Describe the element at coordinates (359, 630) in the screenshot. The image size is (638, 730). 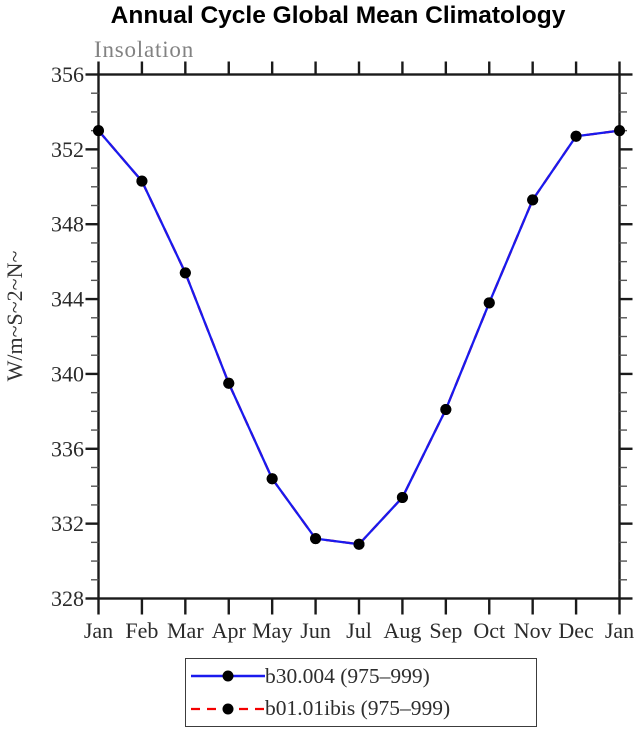
I see `x-tick-label: Jul` at that location.